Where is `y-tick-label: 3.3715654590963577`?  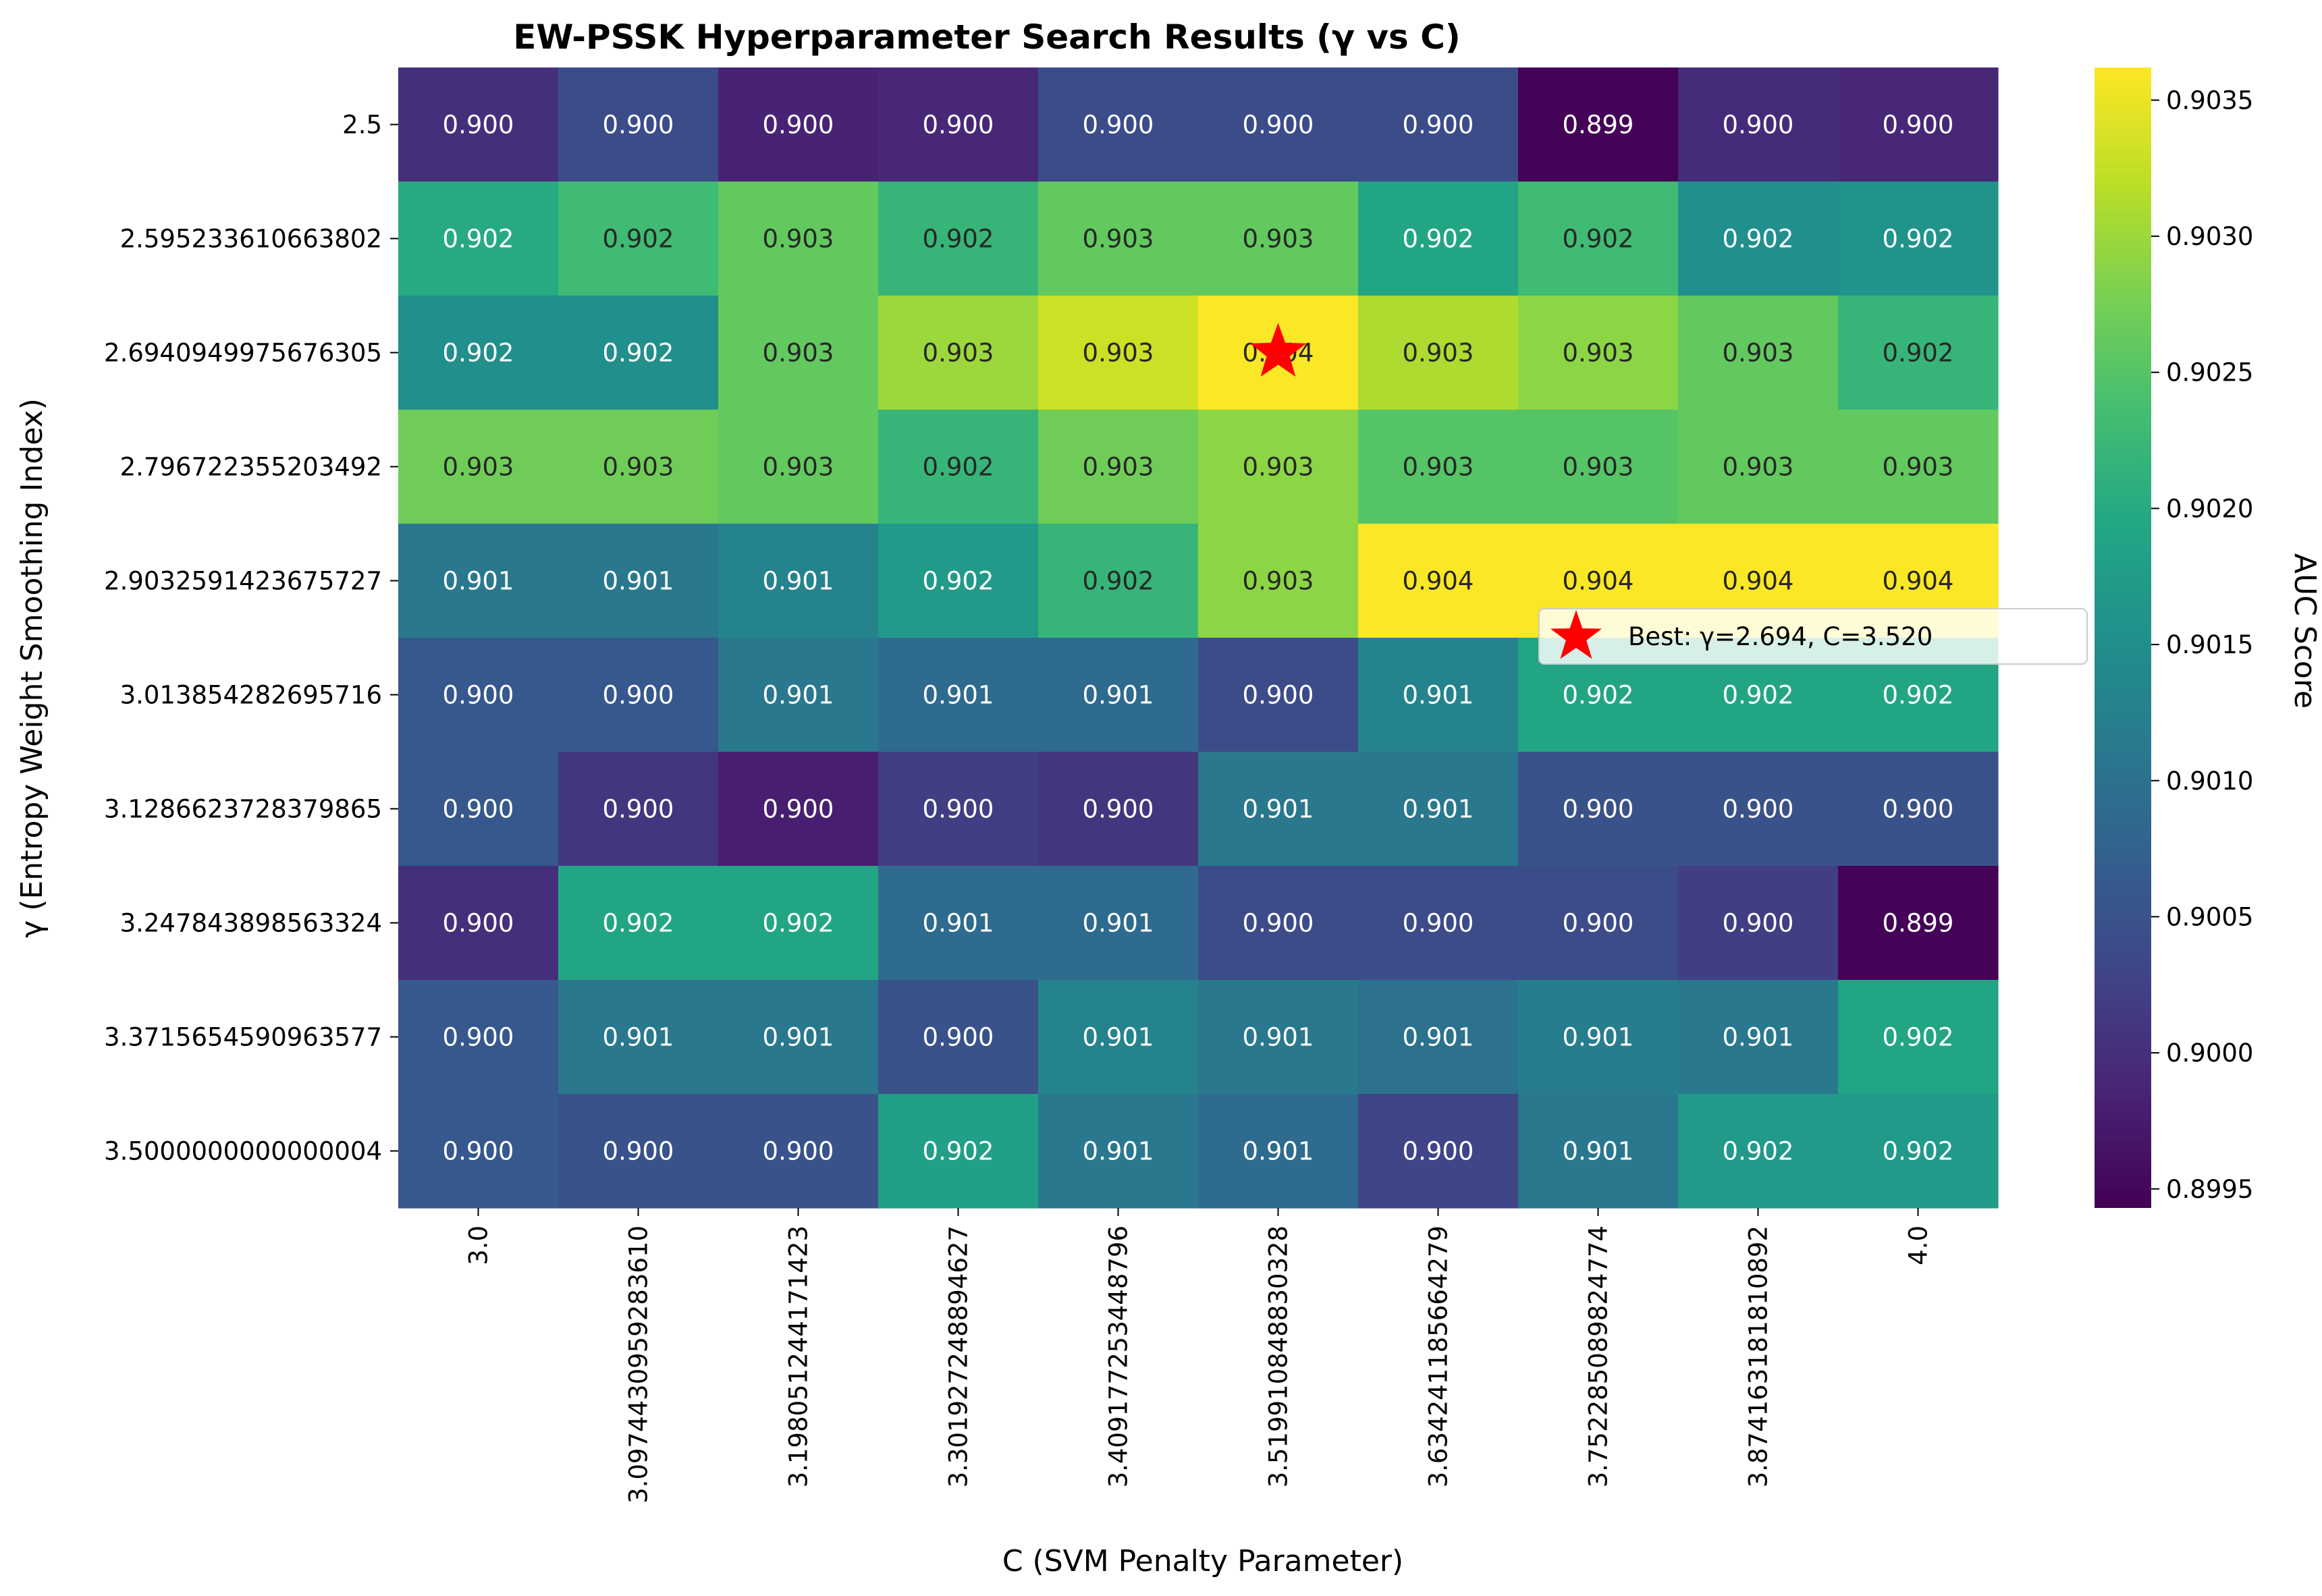
y-tick-label: 3.3715654590963577 is located at coordinates (243, 1037).